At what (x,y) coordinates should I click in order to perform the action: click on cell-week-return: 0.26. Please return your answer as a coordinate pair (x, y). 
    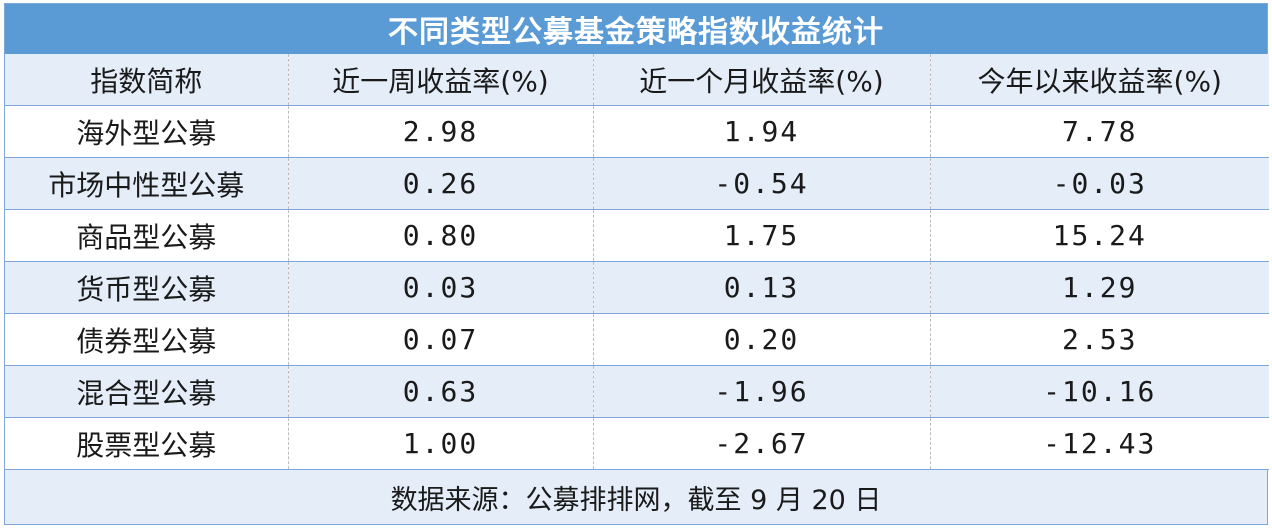
    Looking at the image, I should click on (441, 183).